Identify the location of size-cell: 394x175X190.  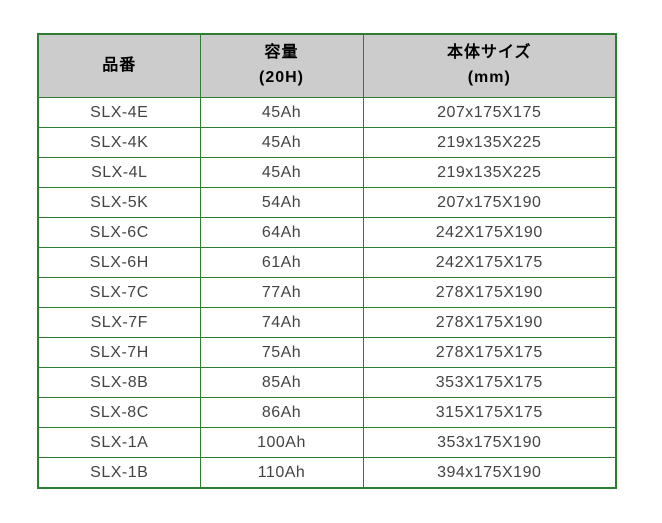
(489, 473).